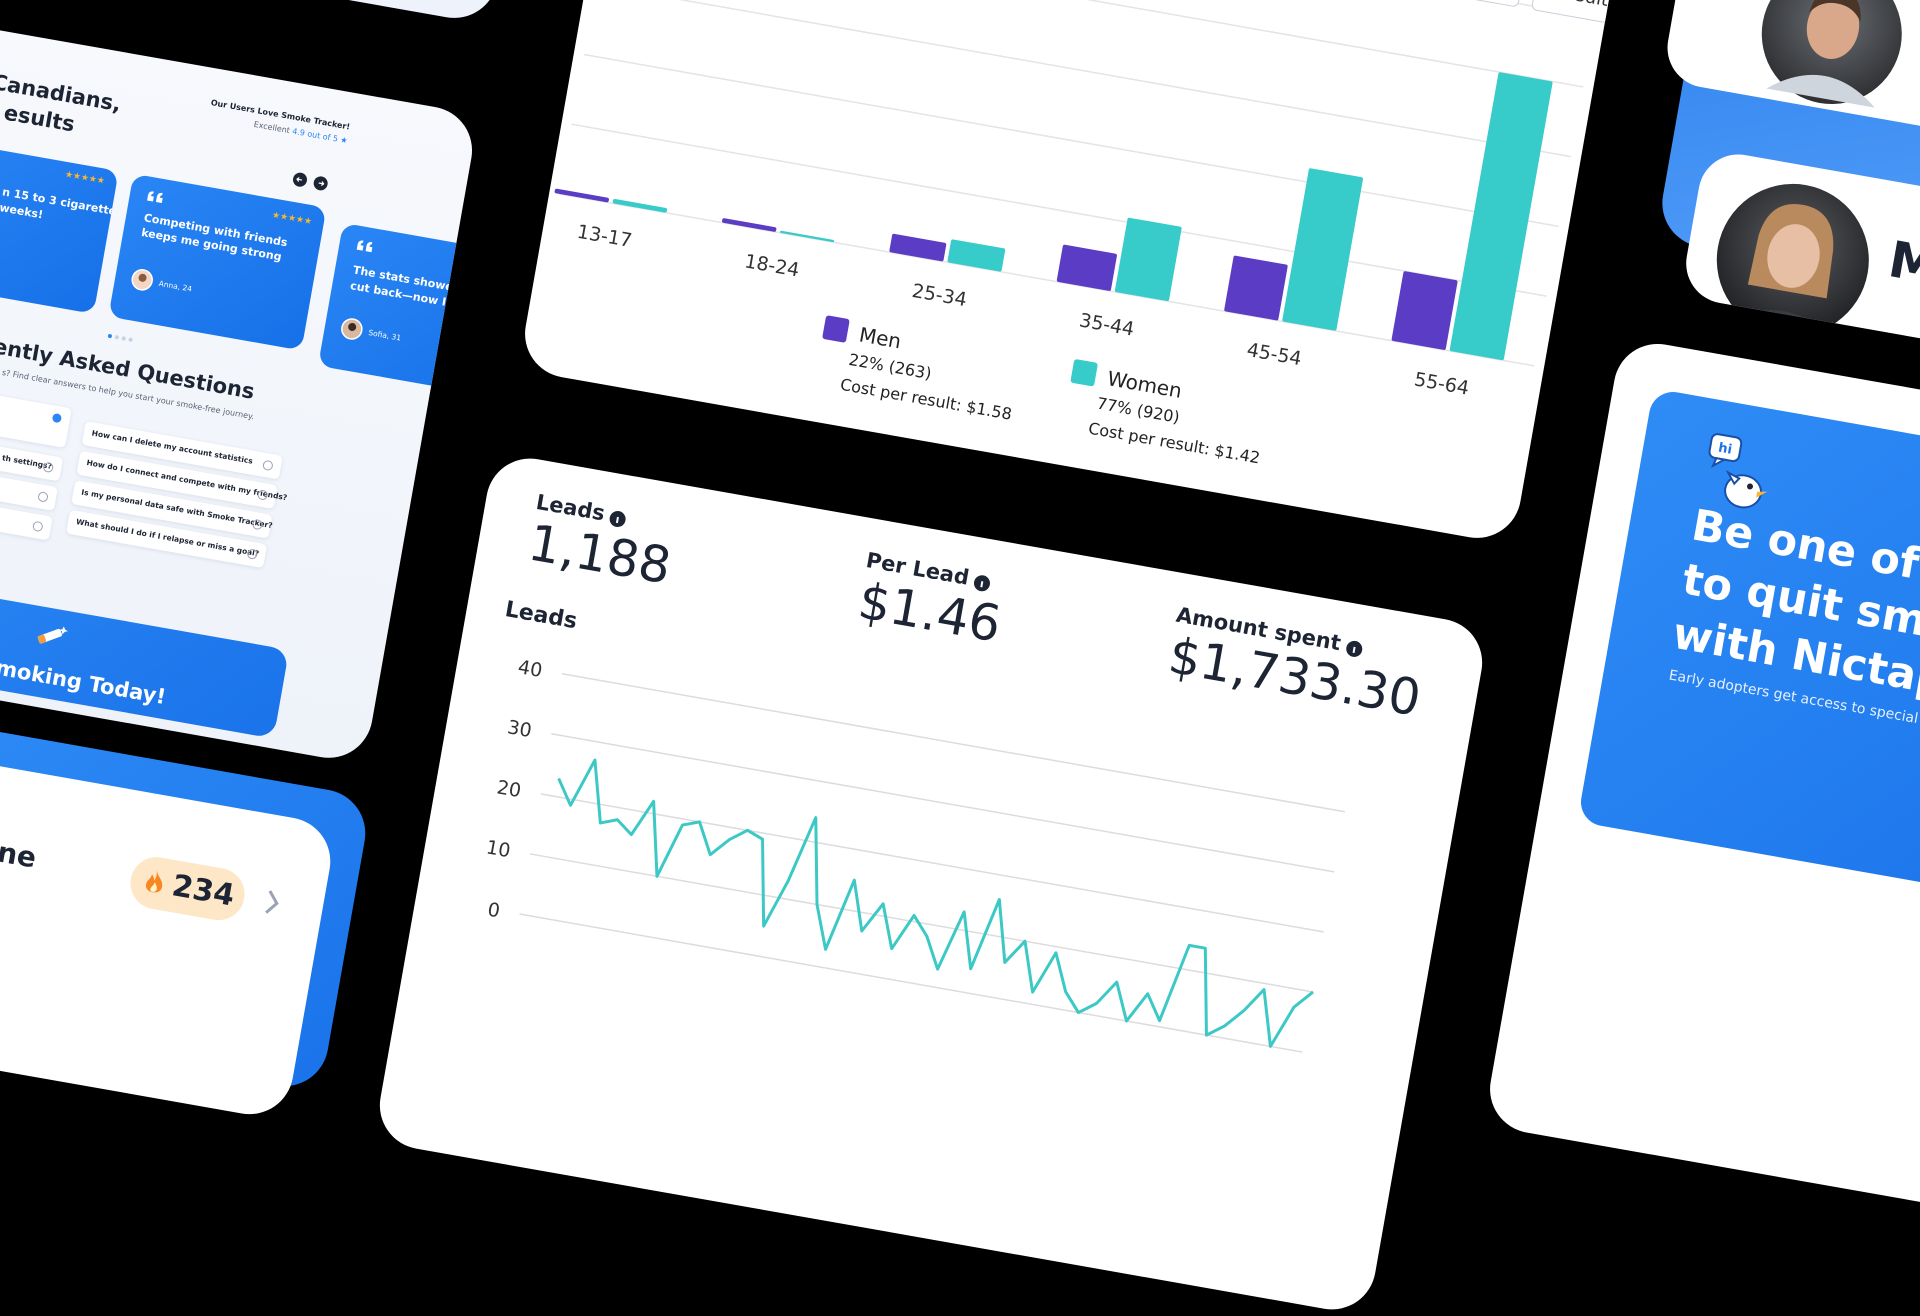  Describe the element at coordinates (494, 911) in the screenshot. I see `y-tick-label: 0` at that location.